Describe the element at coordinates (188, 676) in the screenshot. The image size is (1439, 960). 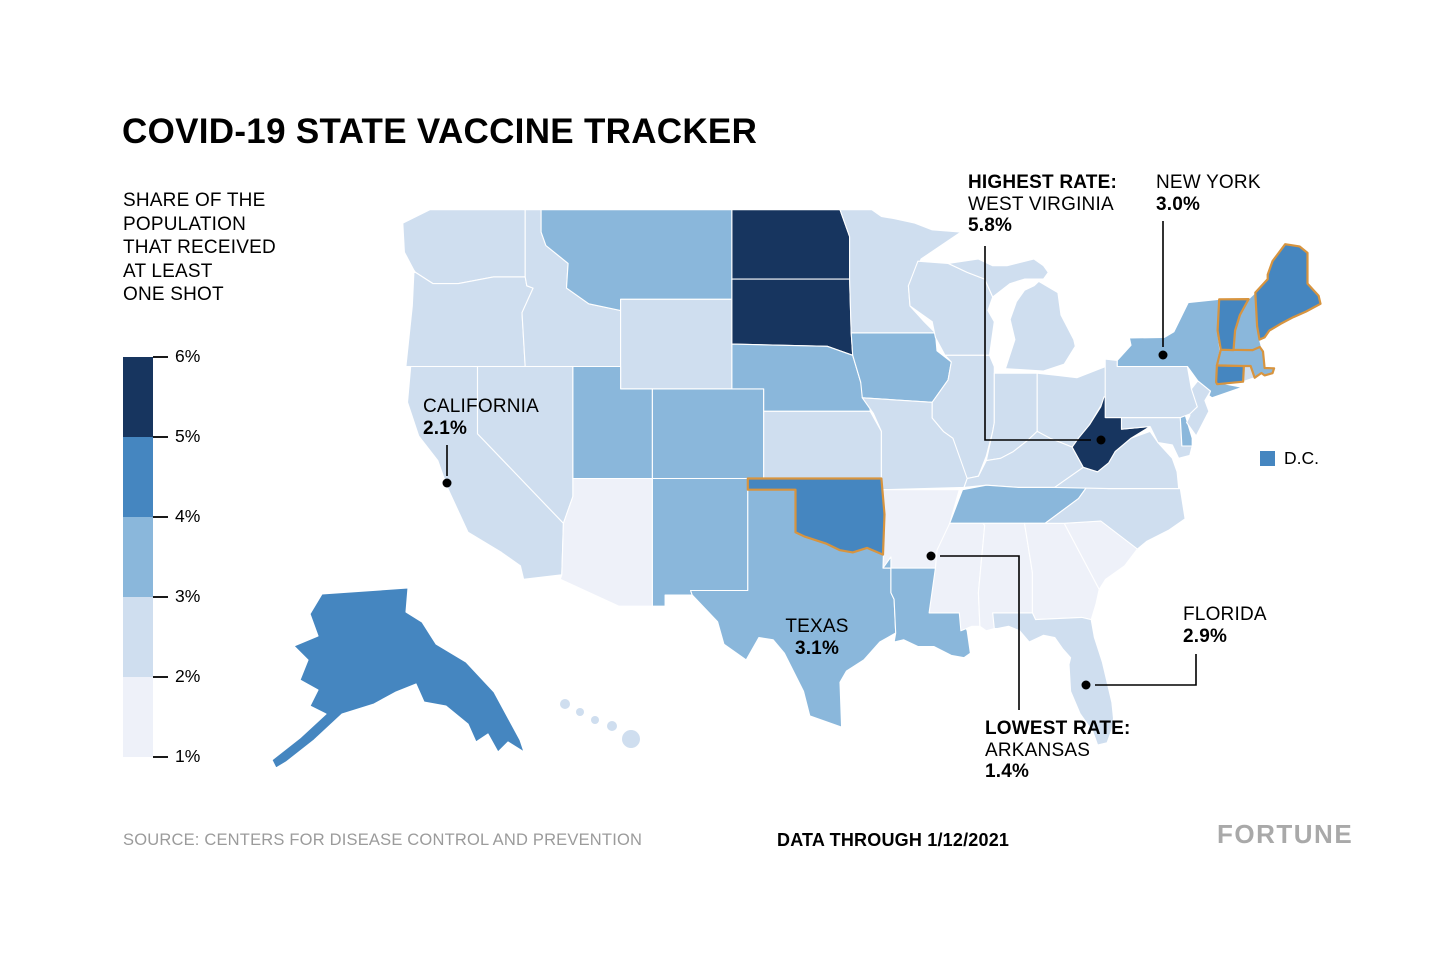
I see `tick-label: 2%` at that location.